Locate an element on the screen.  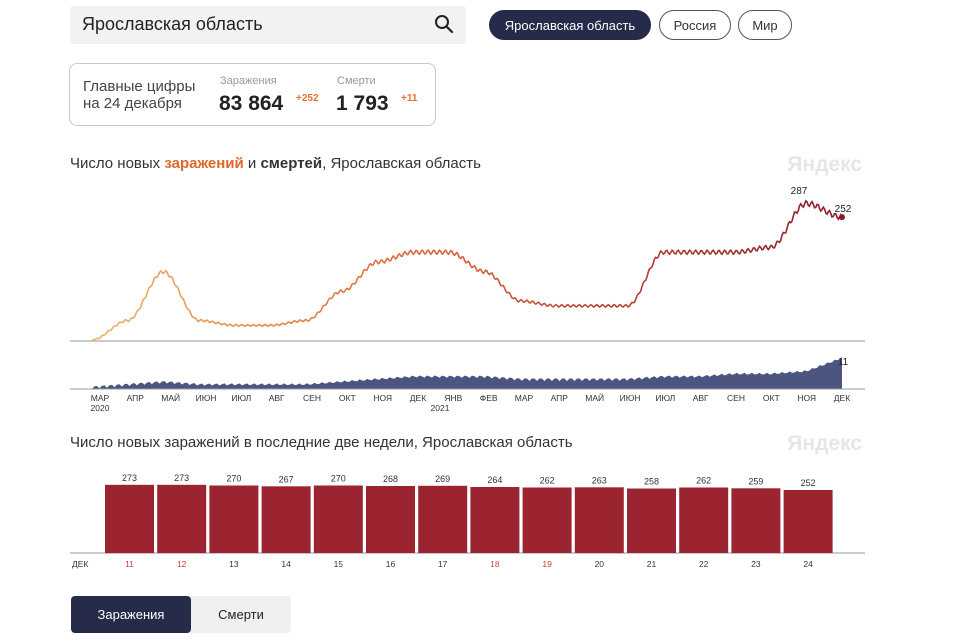
tab-deaths: Смерти is located at coordinates (241, 614).